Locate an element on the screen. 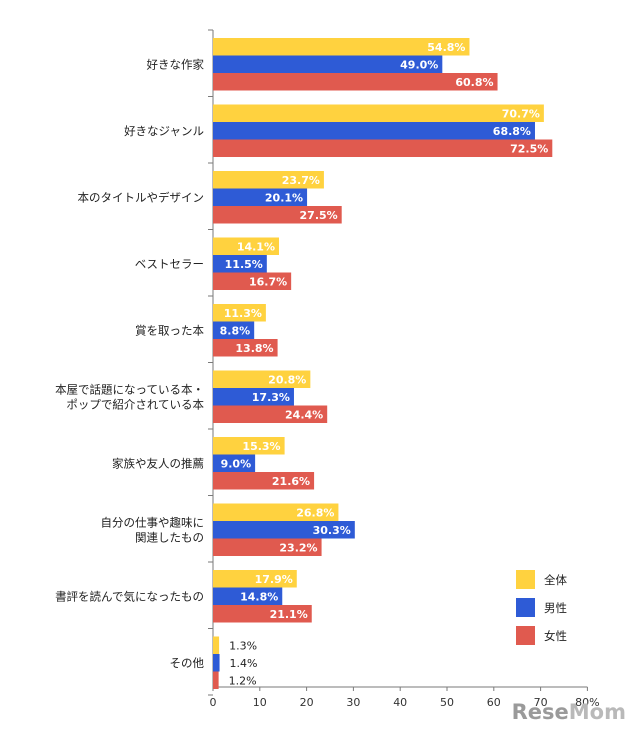  category-label: 本のタイトルやデザイン is located at coordinates (141, 197).